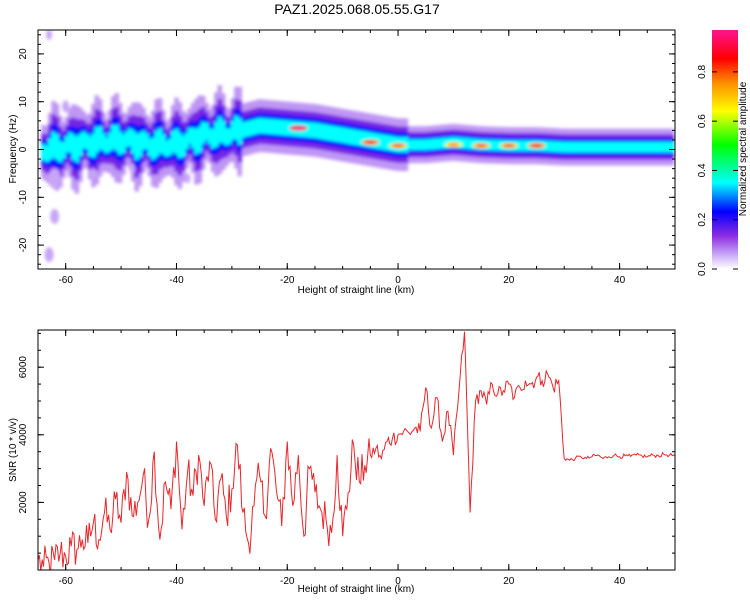  Describe the element at coordinates (176, 280) in the screenshot. I see `spectrogram-x-tick-label: -40` at that location.